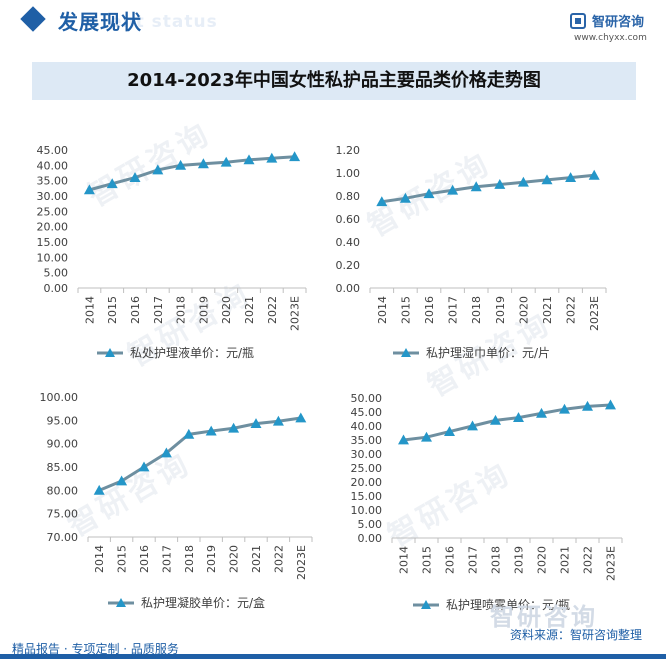 The image size is (666, 659). Describe the element at coordinates (63, 444) in the screenshot. I see `y-tick-label: 90.00` at that location.